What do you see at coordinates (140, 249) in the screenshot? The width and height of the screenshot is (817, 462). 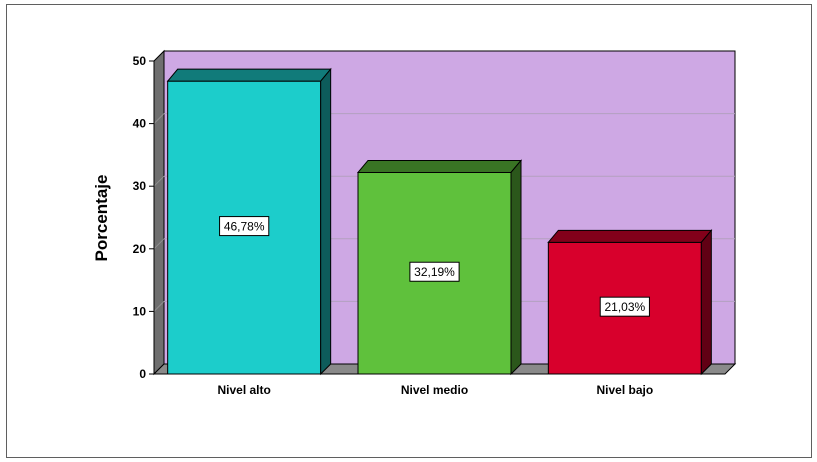 I see `y-tick-label: 20` at bounding box center [140, 249].